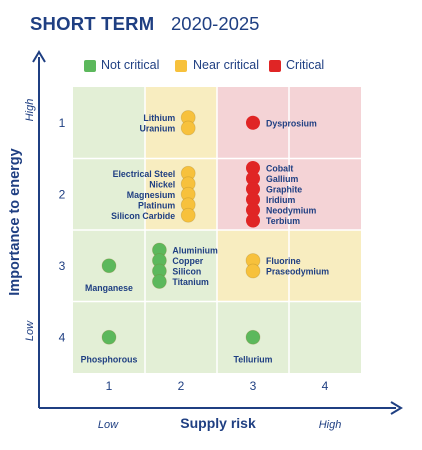 The width and height of the screenshot is (422, 450). What do you see at coordinates (181, 386) in the screenshot?
I see `x-tick-label: 2` at bounding box center [181, 386].